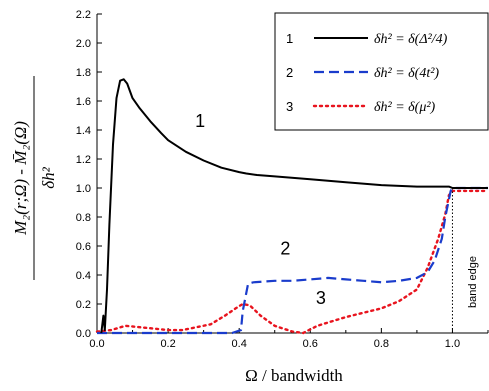 This screenshot has height=391, width=489. I want to click on y-tick-label: 0.4, so click(83, 276).